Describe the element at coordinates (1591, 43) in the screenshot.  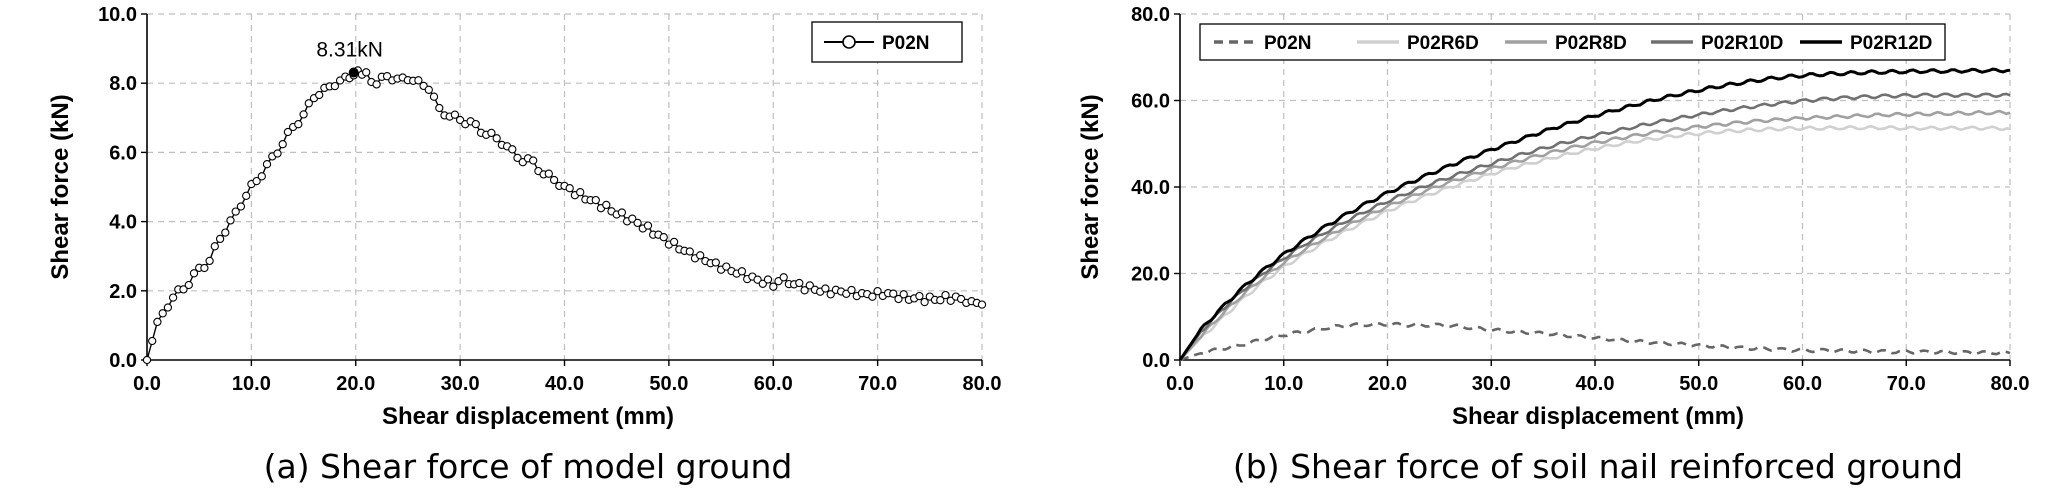
I see `legend-label-p02r8d: P02R8D` at that location.